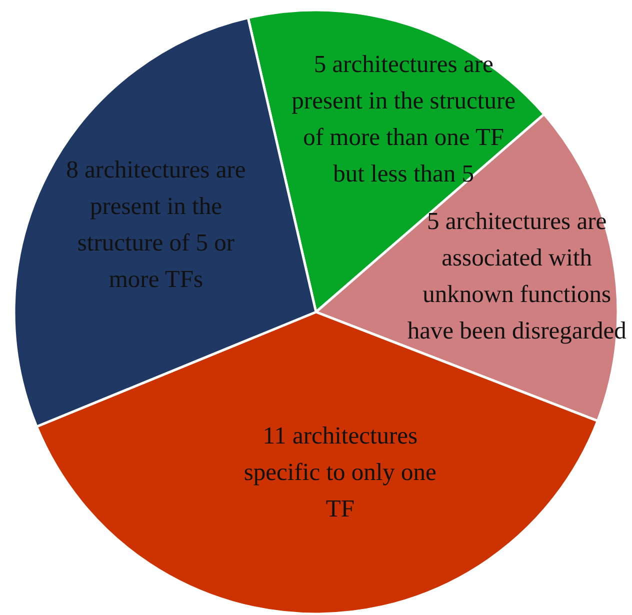  I want to click on slice-label: 8 architectures are present in the structure of 5 or more TFs, so click(156, 224).